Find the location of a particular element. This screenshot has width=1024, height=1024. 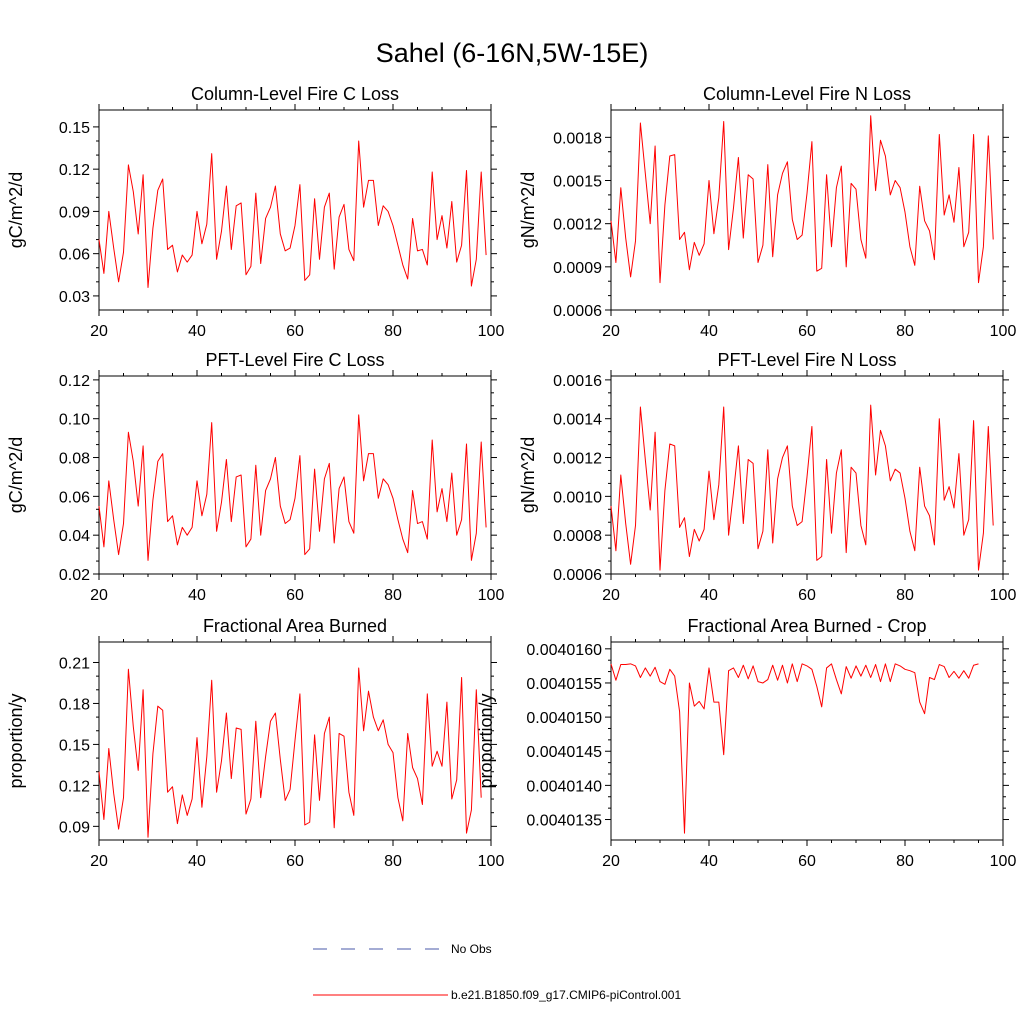

y-tick-label: 0.0008 is located at coordinates (577, 536).